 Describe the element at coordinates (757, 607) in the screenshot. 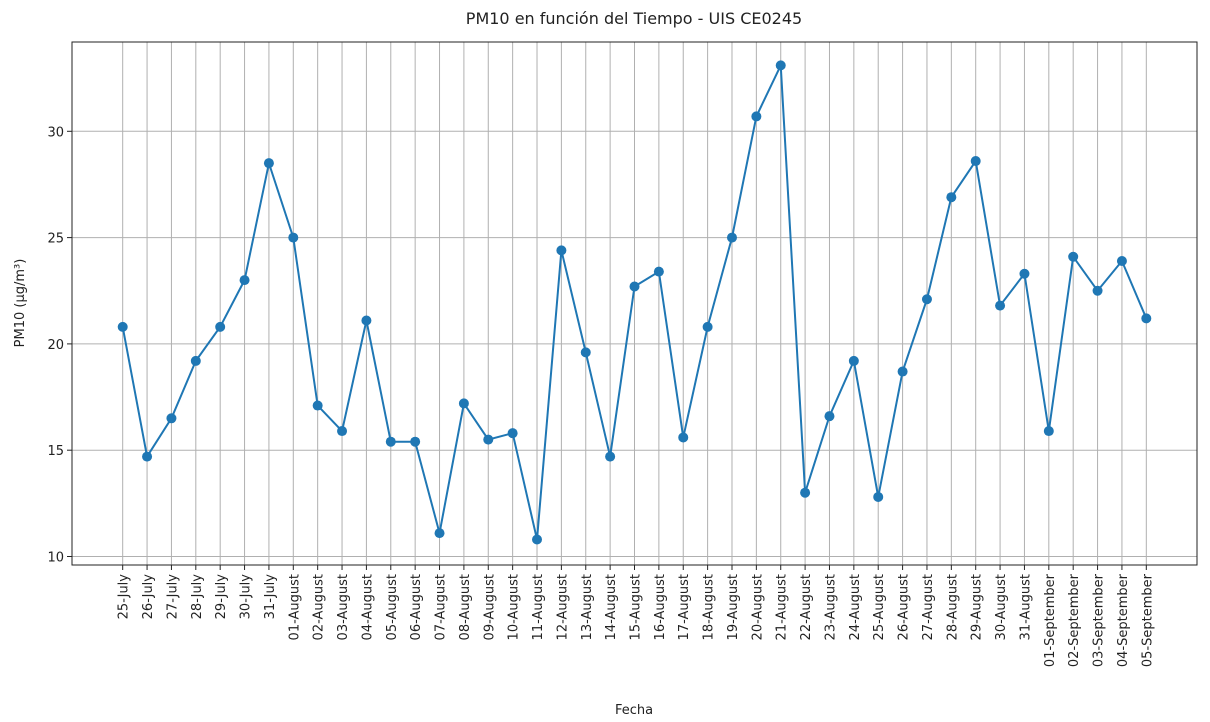

I see `x-tick-label: 20-August` at that location.